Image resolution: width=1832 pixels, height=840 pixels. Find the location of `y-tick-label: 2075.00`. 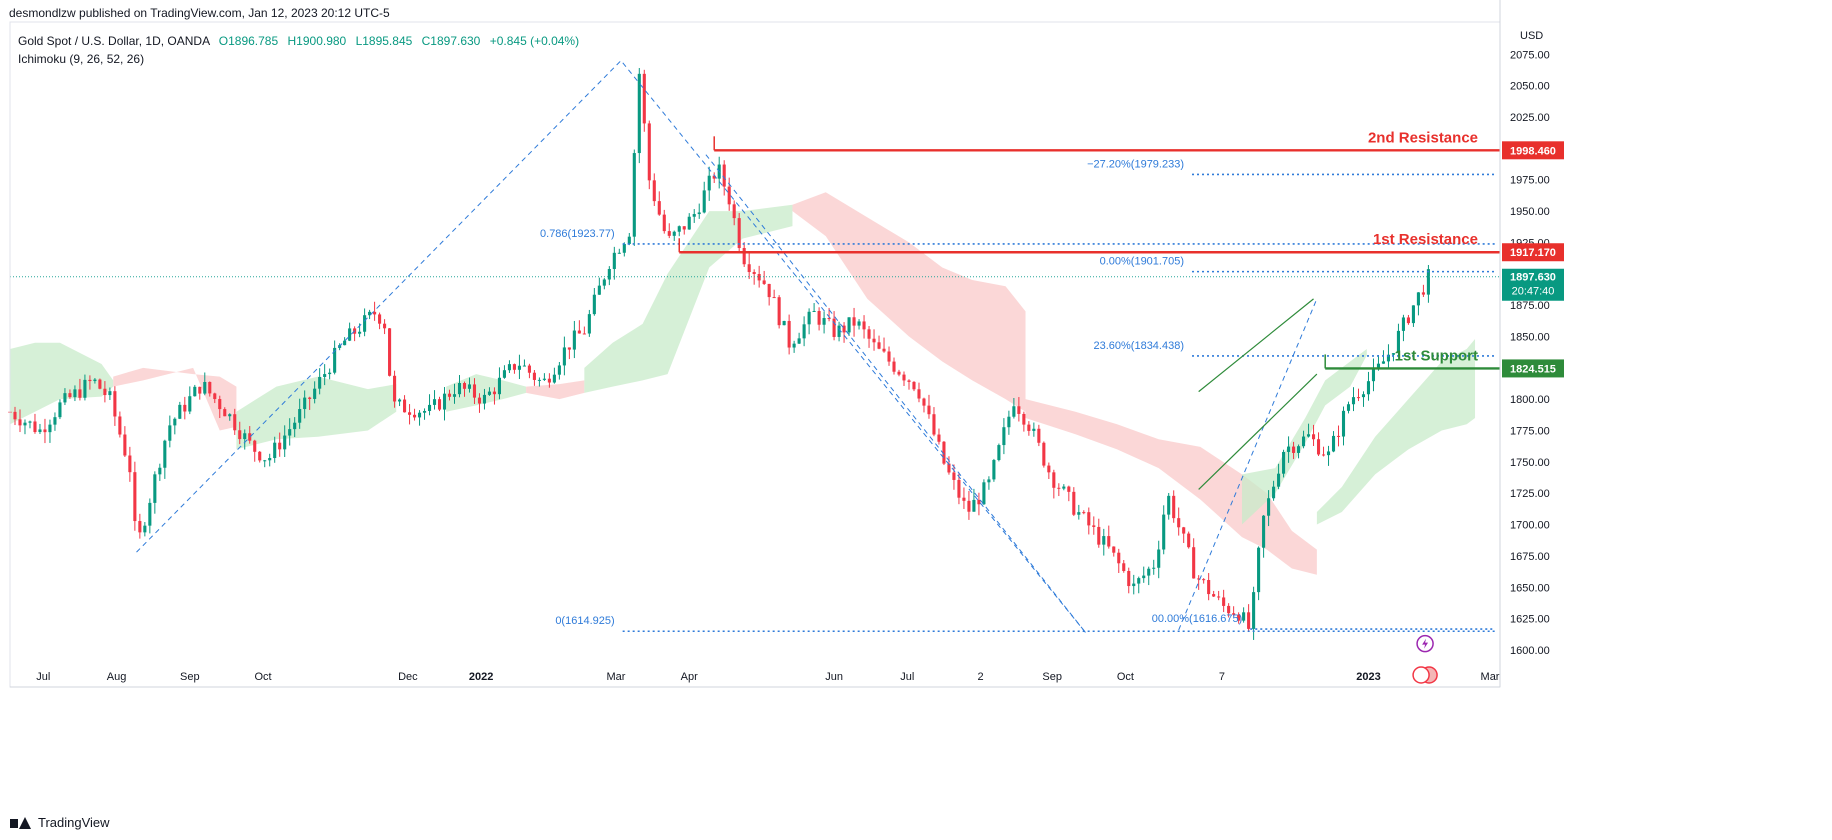

y-tick-label: 2075.00 is located at coordinates (1530, 55).